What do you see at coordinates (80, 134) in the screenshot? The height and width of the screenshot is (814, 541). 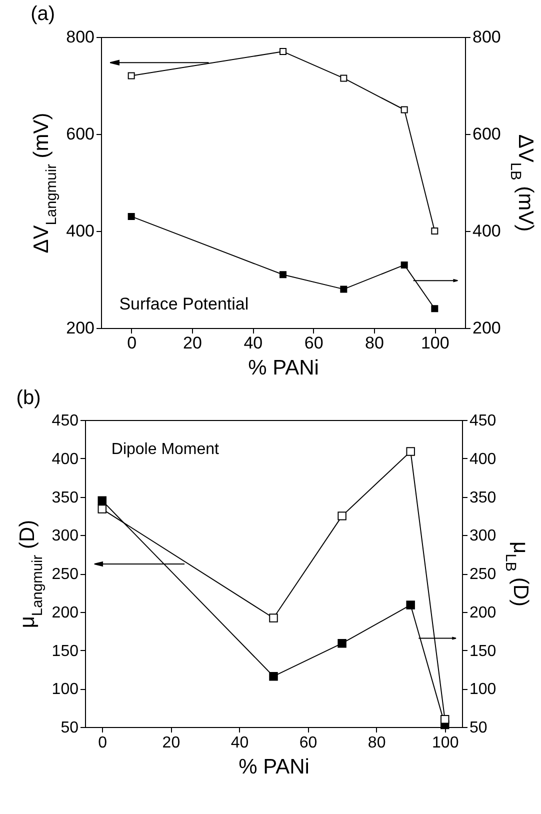 I see `y-tick-label: 600` at bounding box center [80, 134].